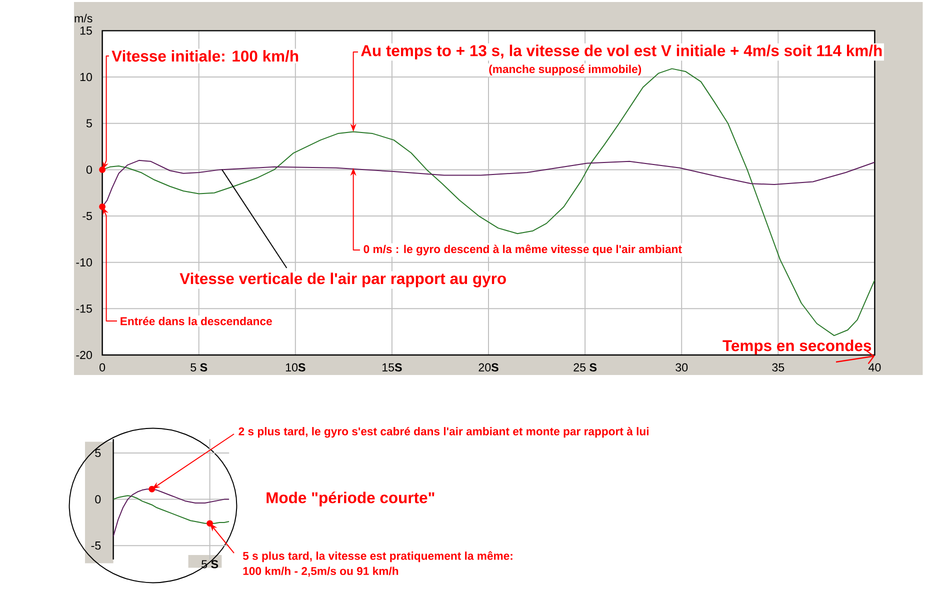 The width and height of the screenshot is (938, 614). Describe the element at coordinates (320, 571) in the screenshot. I see `text: 100 km/h - 2,5m/s ou 91 km/h` at that location.